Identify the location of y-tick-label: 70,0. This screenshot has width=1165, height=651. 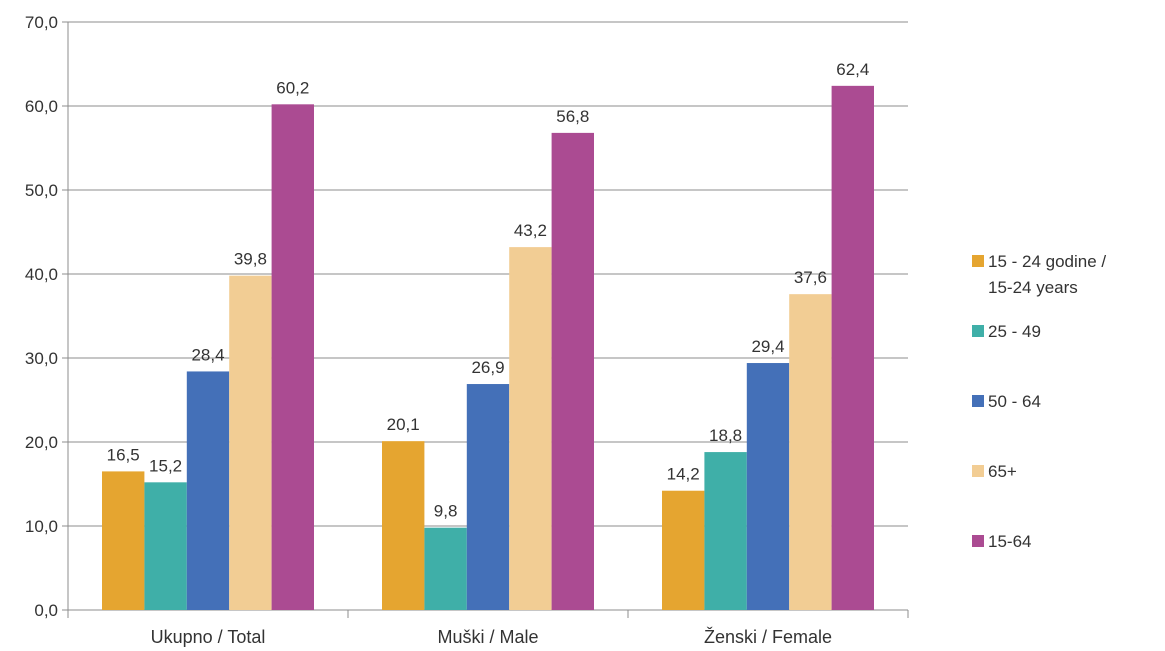
(41, 22).